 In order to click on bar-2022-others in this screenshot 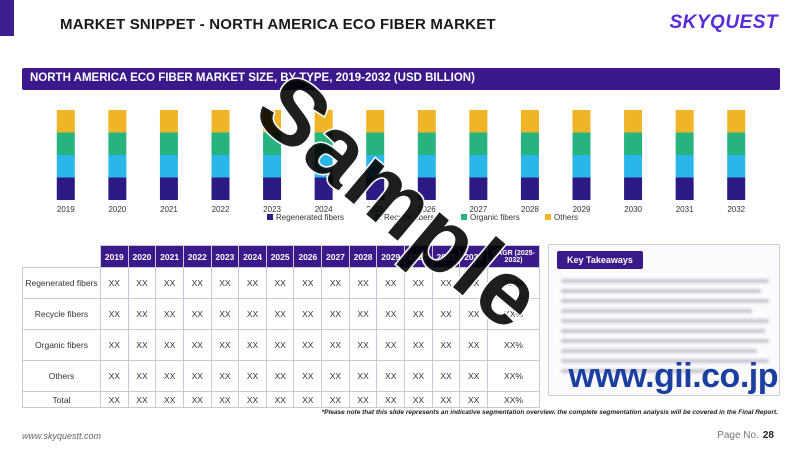, I will do `click(220, 121)`.